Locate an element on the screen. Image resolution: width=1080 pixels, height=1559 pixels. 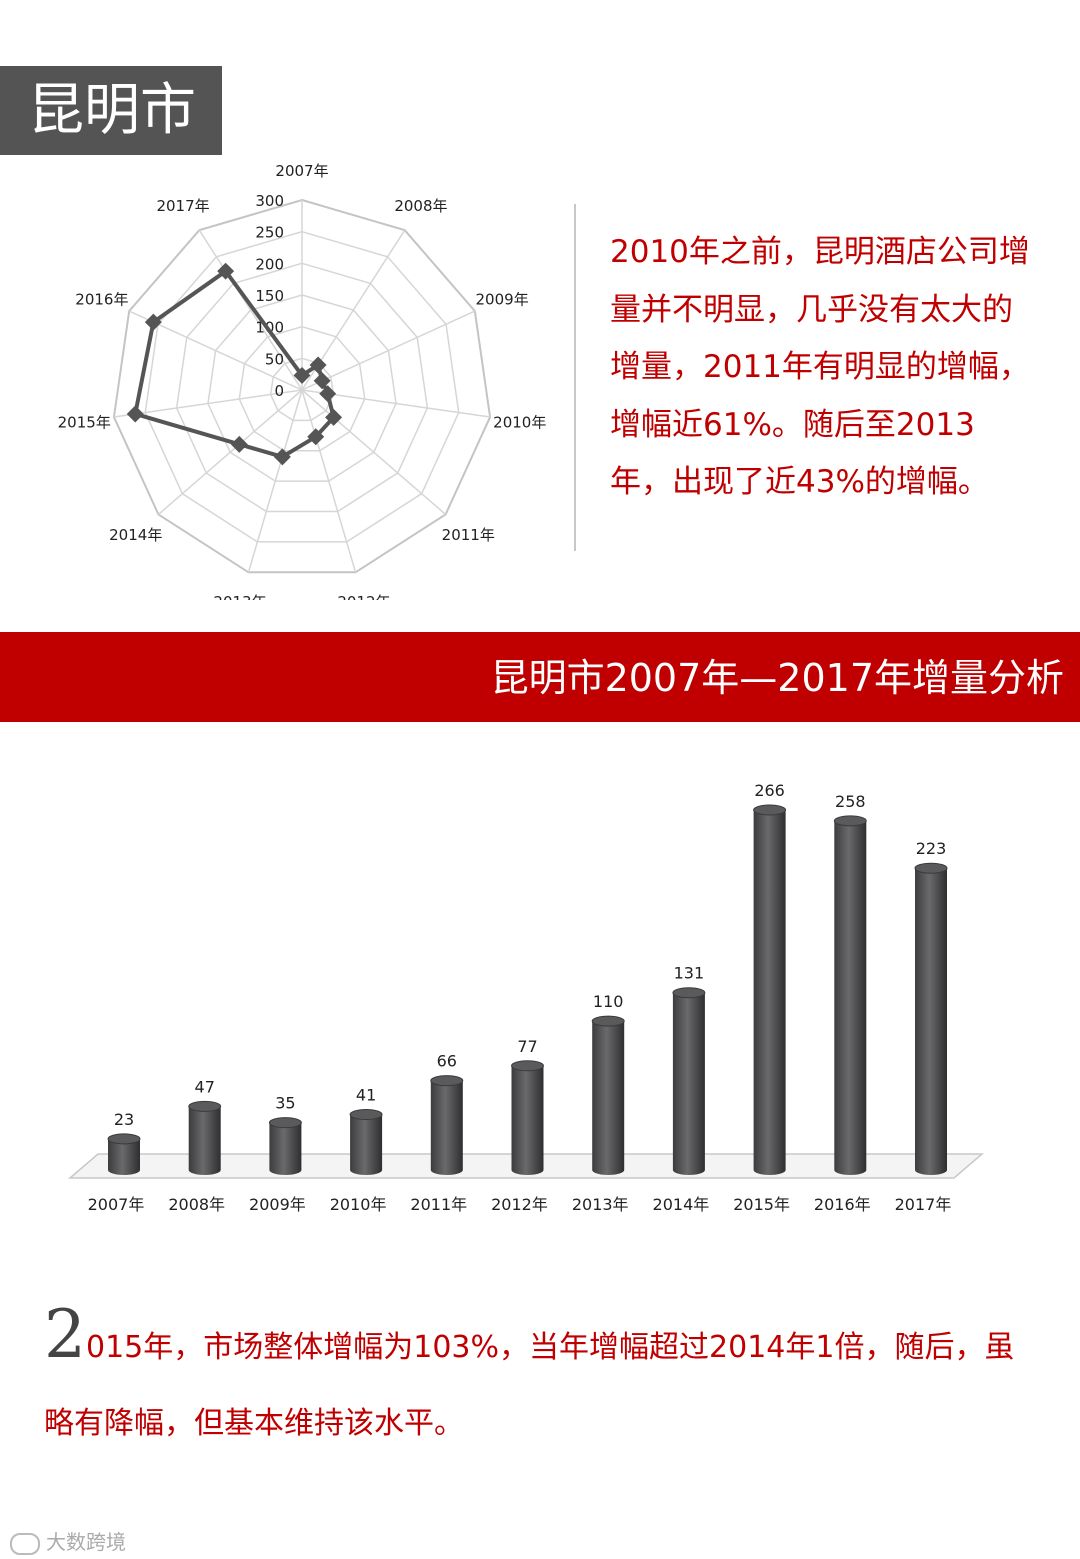
bar-category-label: 2015年 is located at coordinates (761, 1204).